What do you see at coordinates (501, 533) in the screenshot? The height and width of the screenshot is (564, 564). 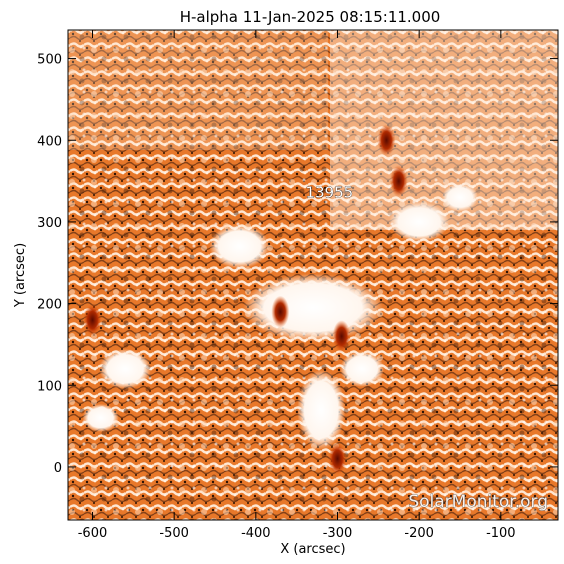 I see `x-tick-label: -100` at bounding box center [501, 533].